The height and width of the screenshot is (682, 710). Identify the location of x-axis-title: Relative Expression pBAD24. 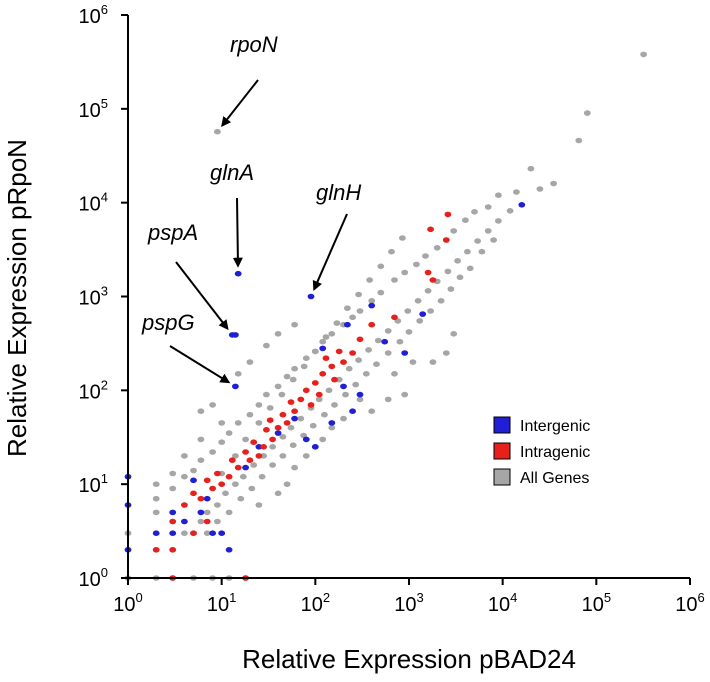
(409, 659).